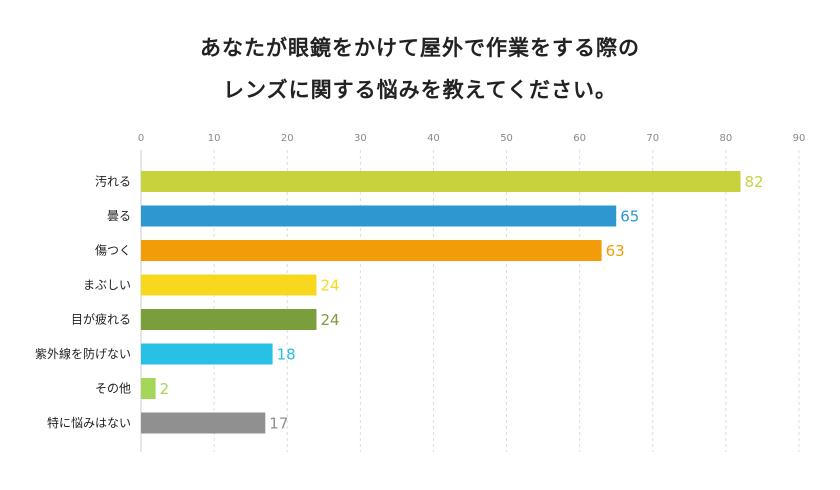 Image resolution: width=840 pixels, height=490 pixels. I want to click on chart-title-line-1: あなたが眼鏡をかけて屋外で作業をする際の, so click(420, 48).